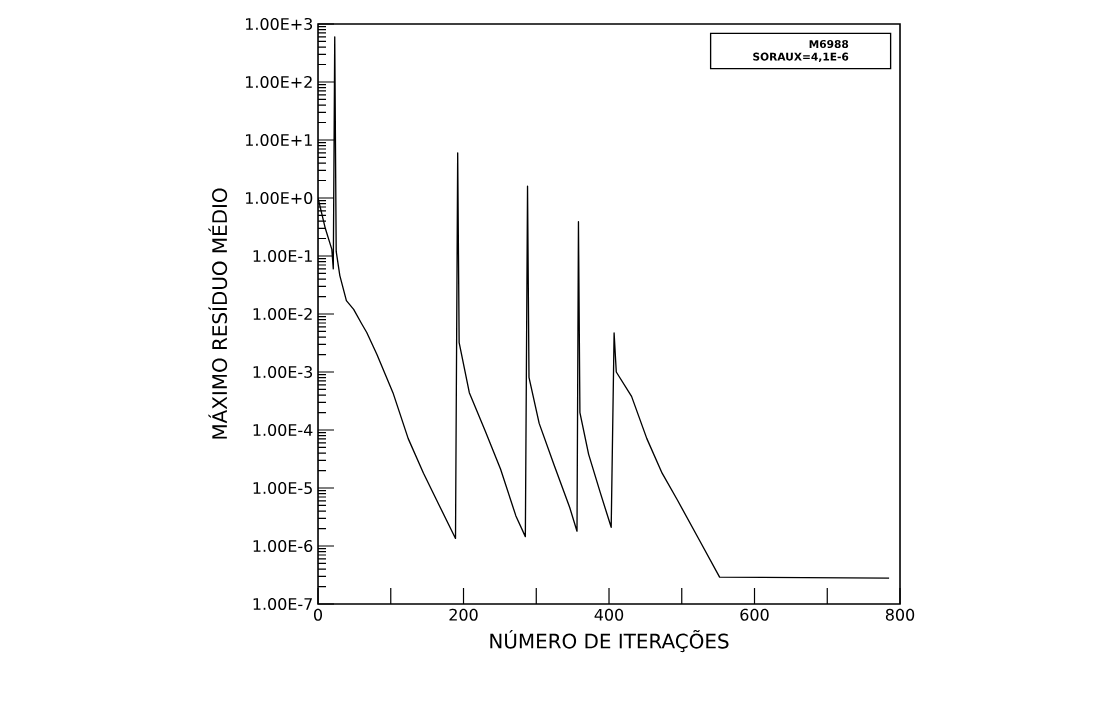 The image size is (1110, 704). What do you see at coordinates (283, 430) in the screenshot?
I see `y-tick-label: 1.00E-4` at bounding box center [283, 430].